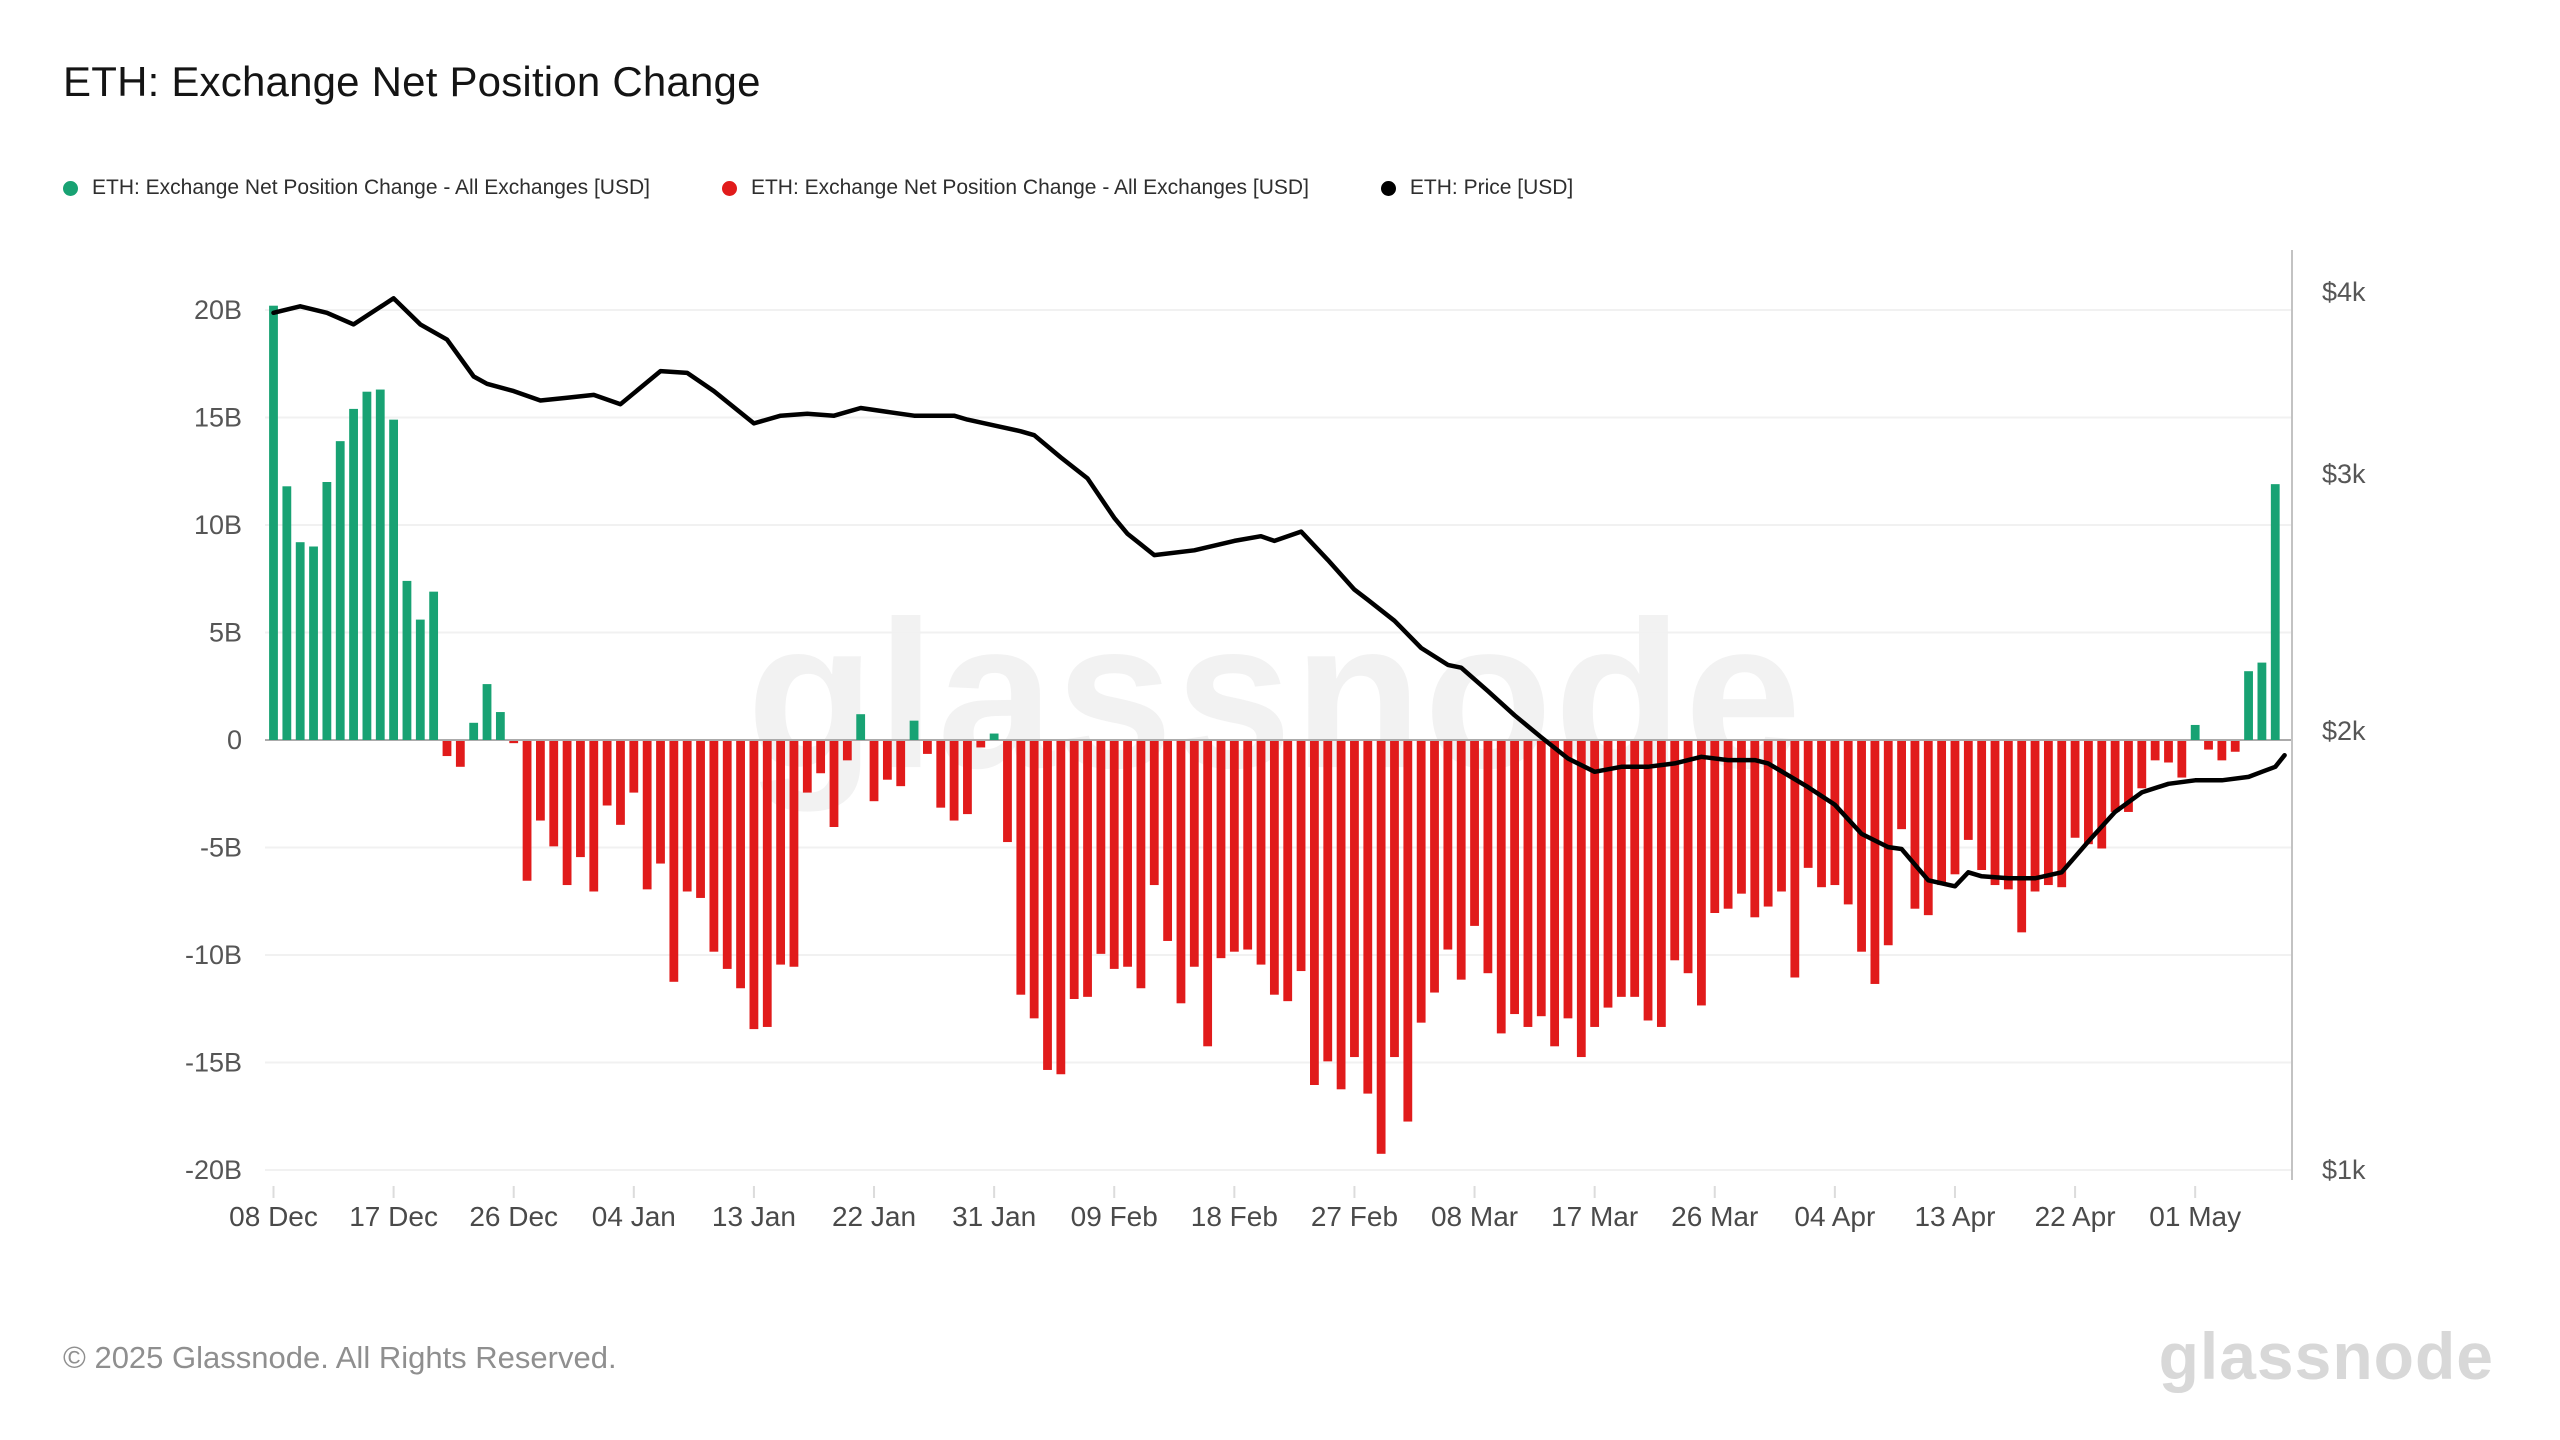 The height and width of the screenshot is (1440, 2560). Describe the element at coordinates (1594, 1216) in the screenshot. I see `x-axis-label: 17 Mar` at that location.